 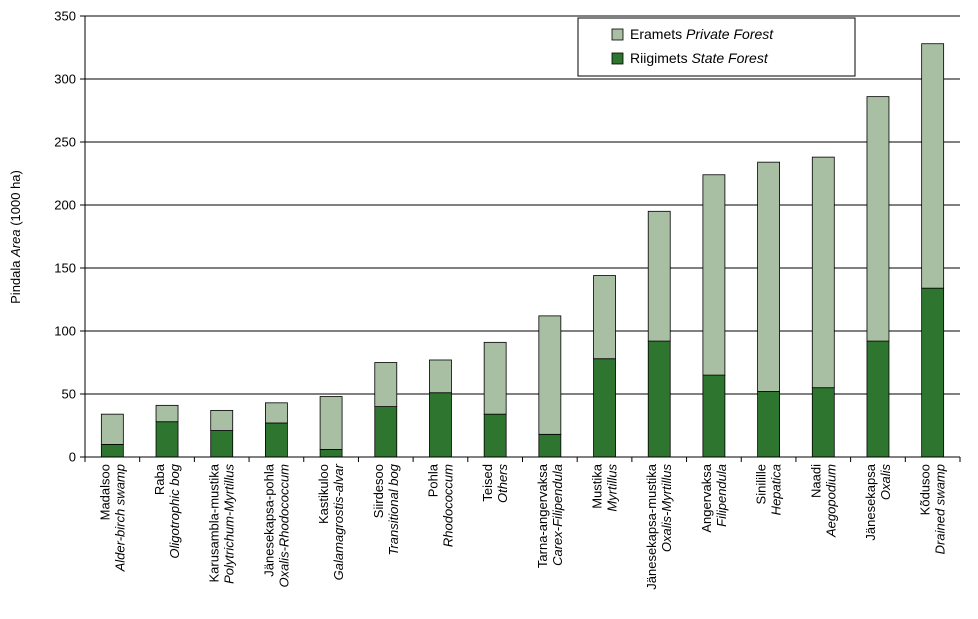 I want to click on category-label-en: Filipendula, so click(x=721, y=495).